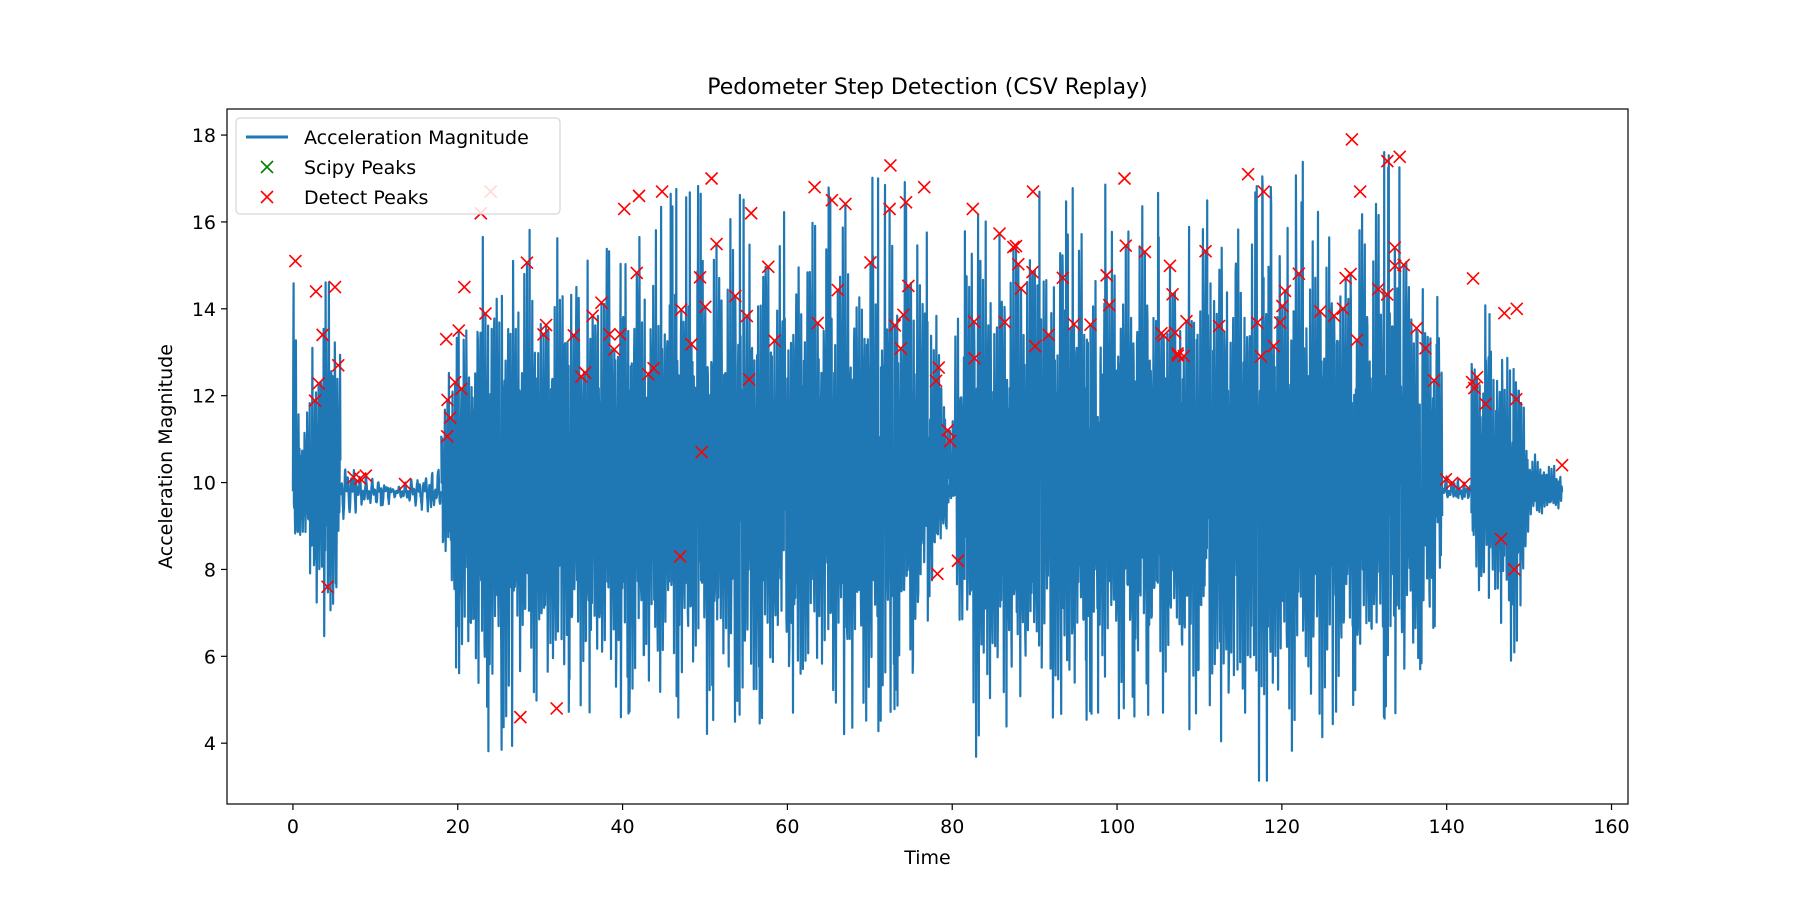 The width and height of the screenshot is (1800, 900). What do you see at coordinates (210, 744) in the screenshot?
I see `y-tick-label: 4` at bounding box center [210, 744].